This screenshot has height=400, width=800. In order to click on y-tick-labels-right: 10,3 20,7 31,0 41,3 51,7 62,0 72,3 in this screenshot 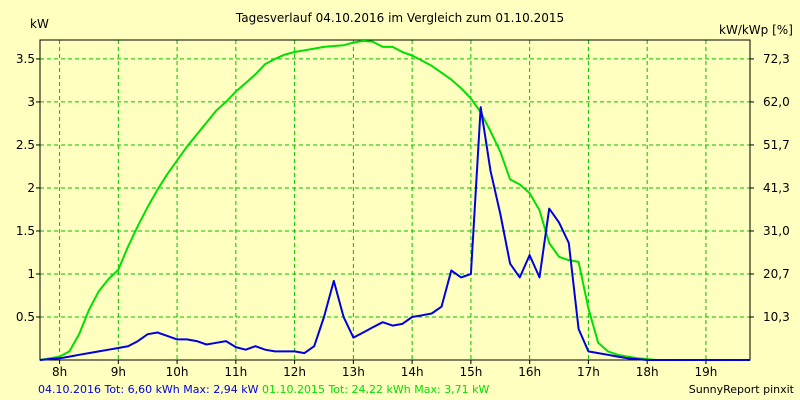, I will do `click(776, 188)`.